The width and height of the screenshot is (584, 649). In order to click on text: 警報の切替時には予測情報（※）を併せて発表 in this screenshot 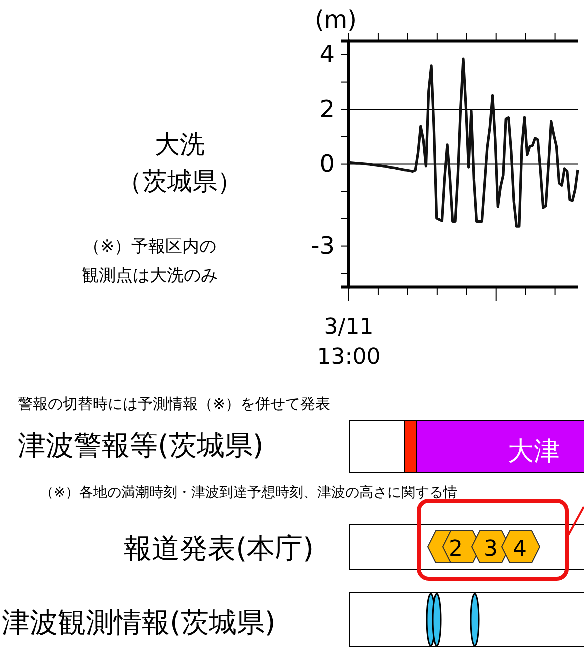, I will do `click(174, 404)`.